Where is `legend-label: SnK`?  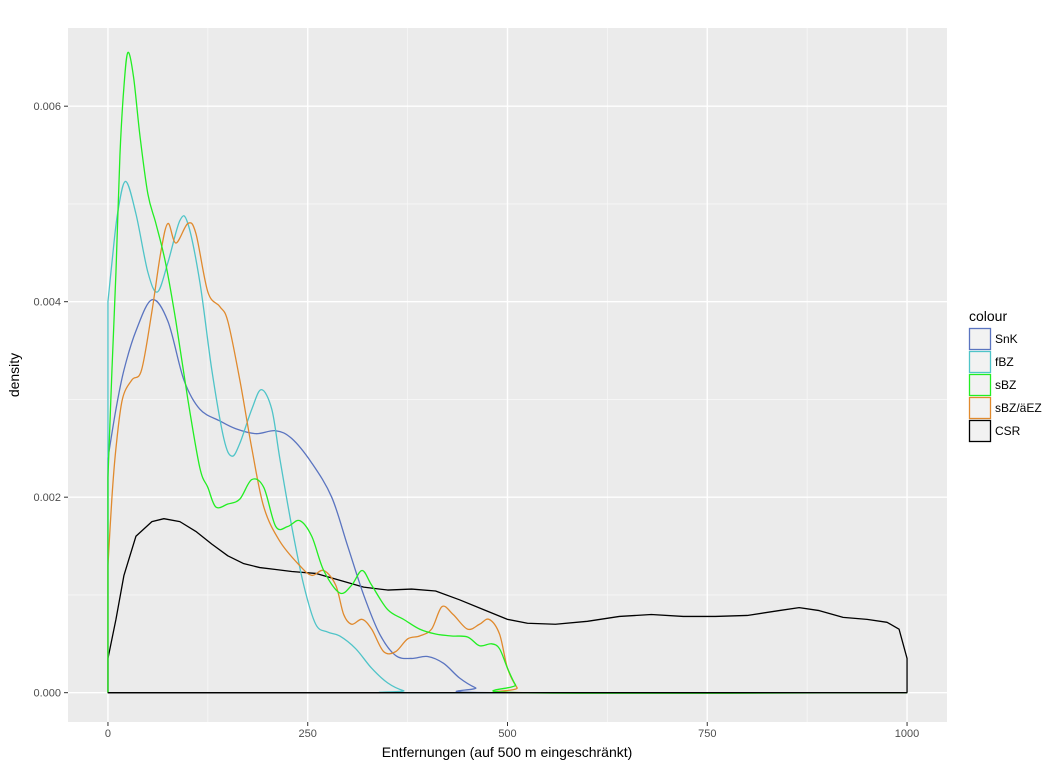
legend-label: SnK is located at coordinates (1006, 339).